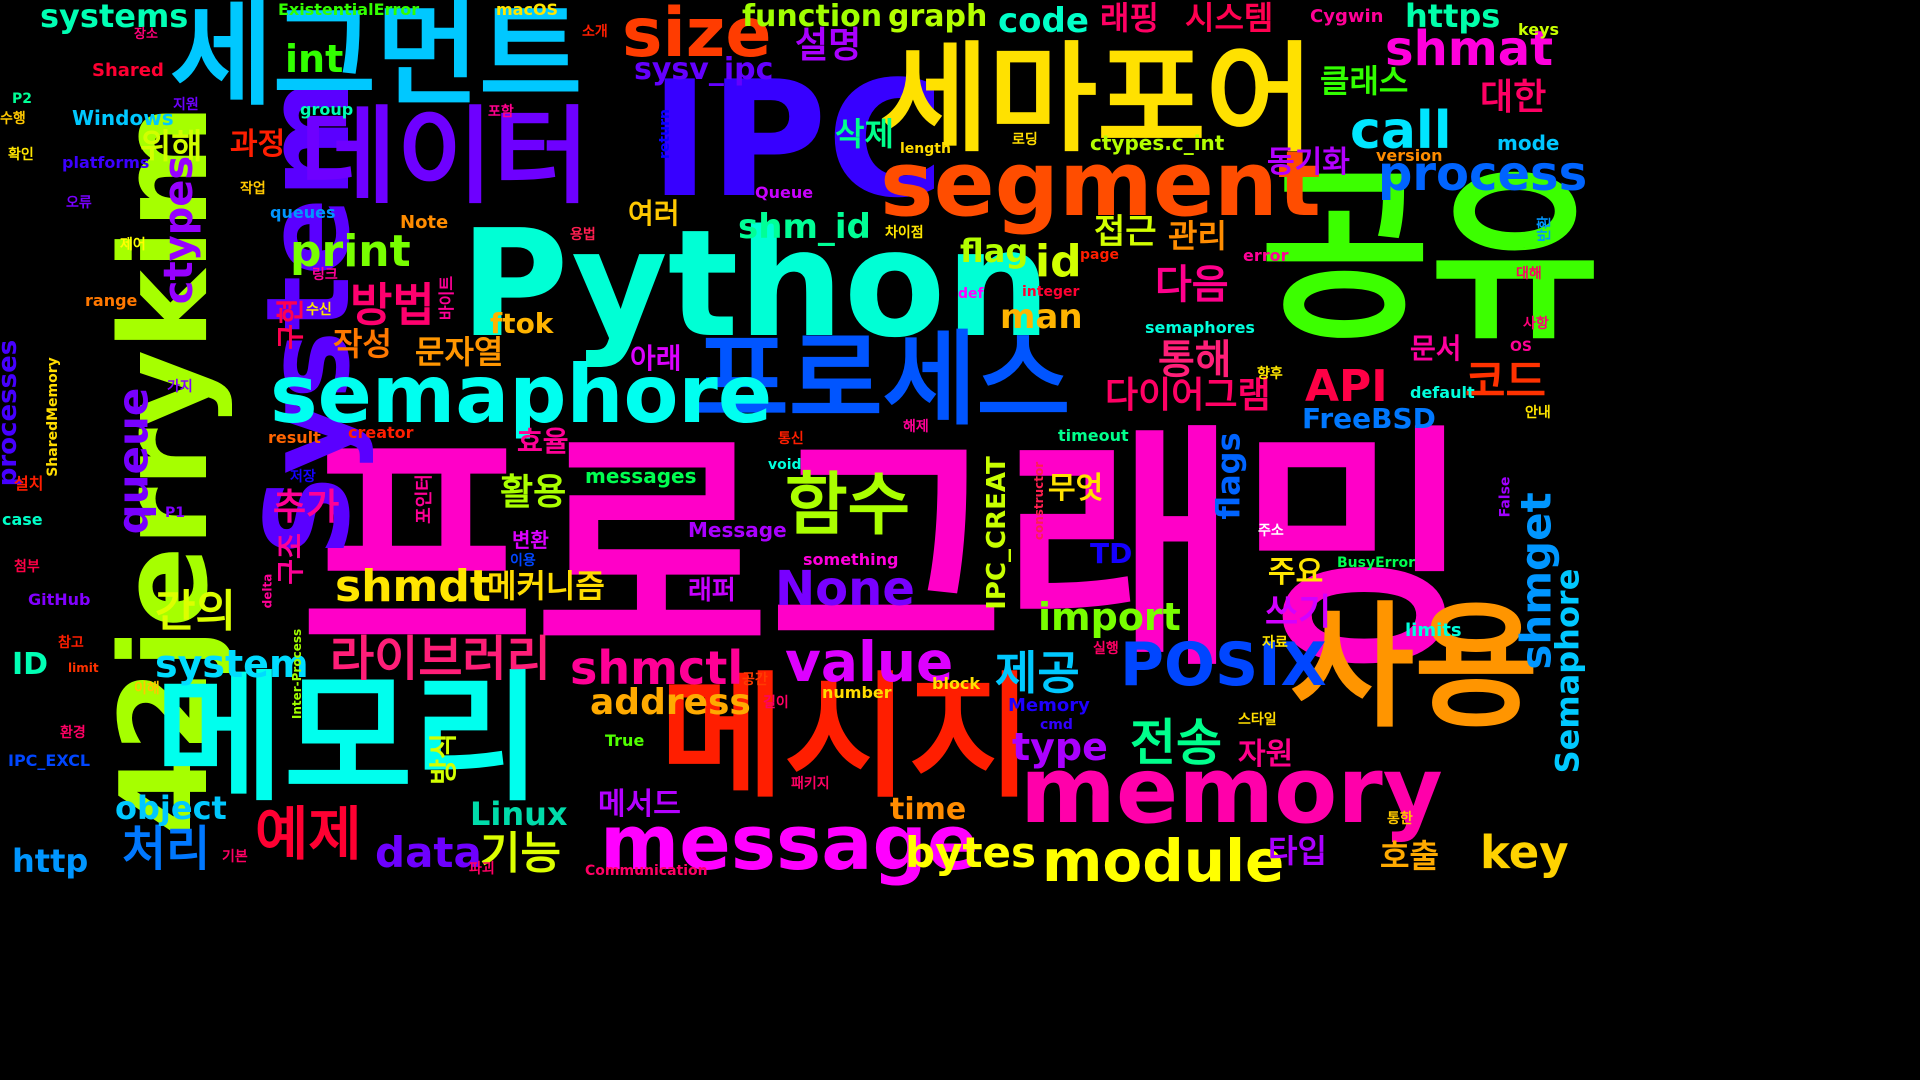 This screenshot has width=1920, height=1080. What do you see at coordinates (845, 589) in the screenshot?
I see `word-28: None` at bounding box center [845, 589].